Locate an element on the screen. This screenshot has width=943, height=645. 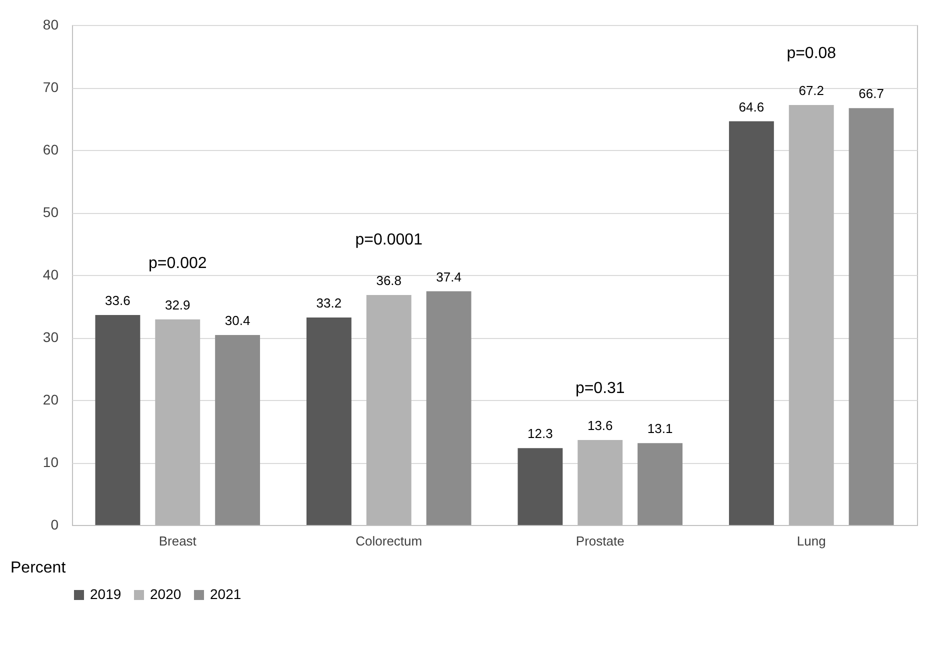
y-tick-label: 50 is located at coordinates (50, 212).